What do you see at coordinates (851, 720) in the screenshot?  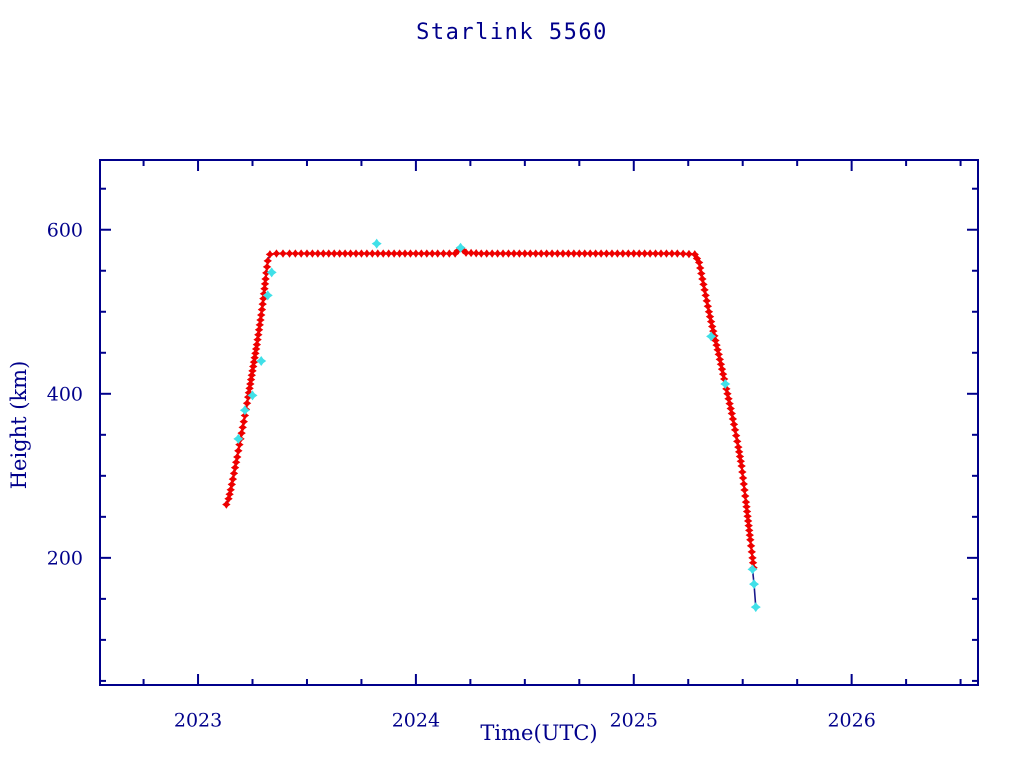 I see `x-tick-label: 2026` at bounding box center [851, 720].